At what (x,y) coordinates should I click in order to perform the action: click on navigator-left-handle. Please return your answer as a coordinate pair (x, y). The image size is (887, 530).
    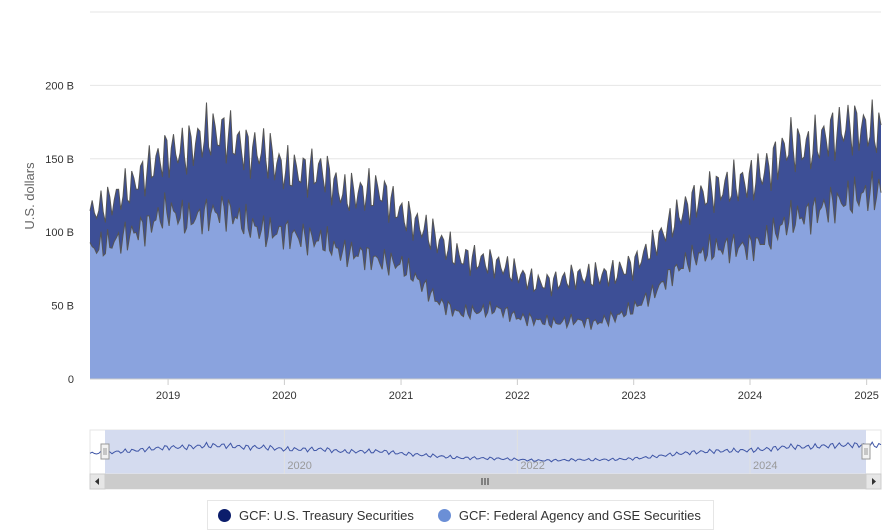
    Looking at the image, I should click on (105, 451).